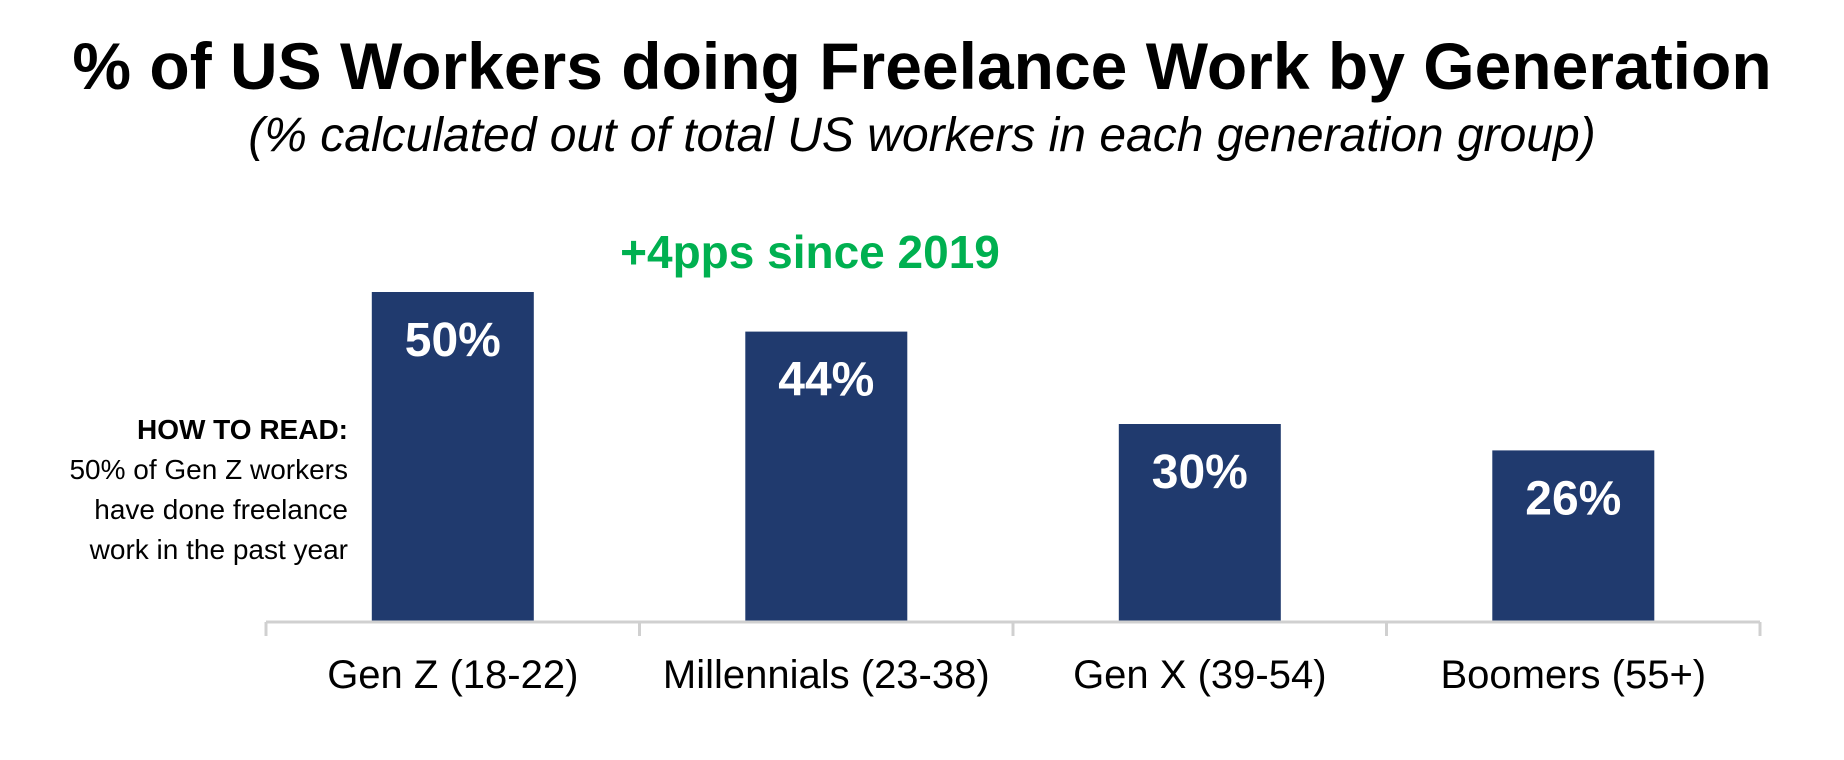  What do you see at coordinates (1573, 498) in the screenshot?
I see `bar-value-label: 26%` at bounding box center [1573, 498].